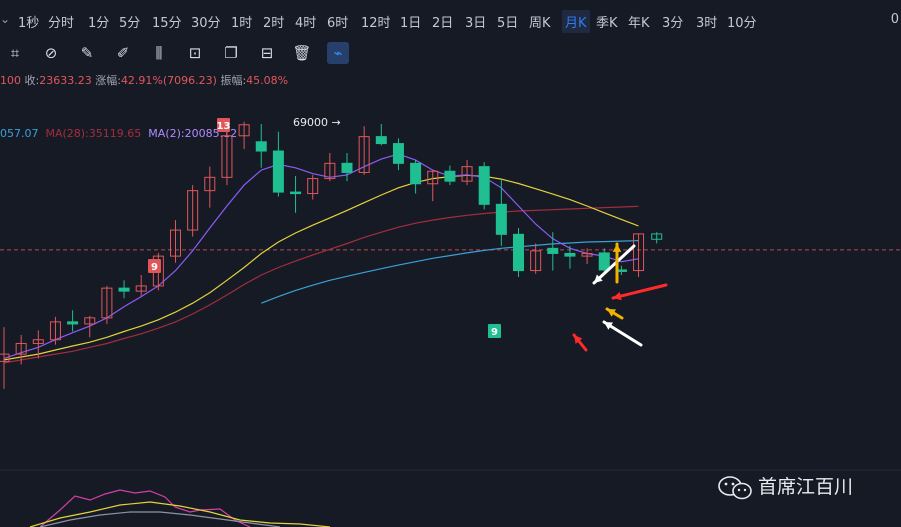 This screenshot has width=901, height=527. I want to click on white-arrow-lower-head, so click(608, 326).